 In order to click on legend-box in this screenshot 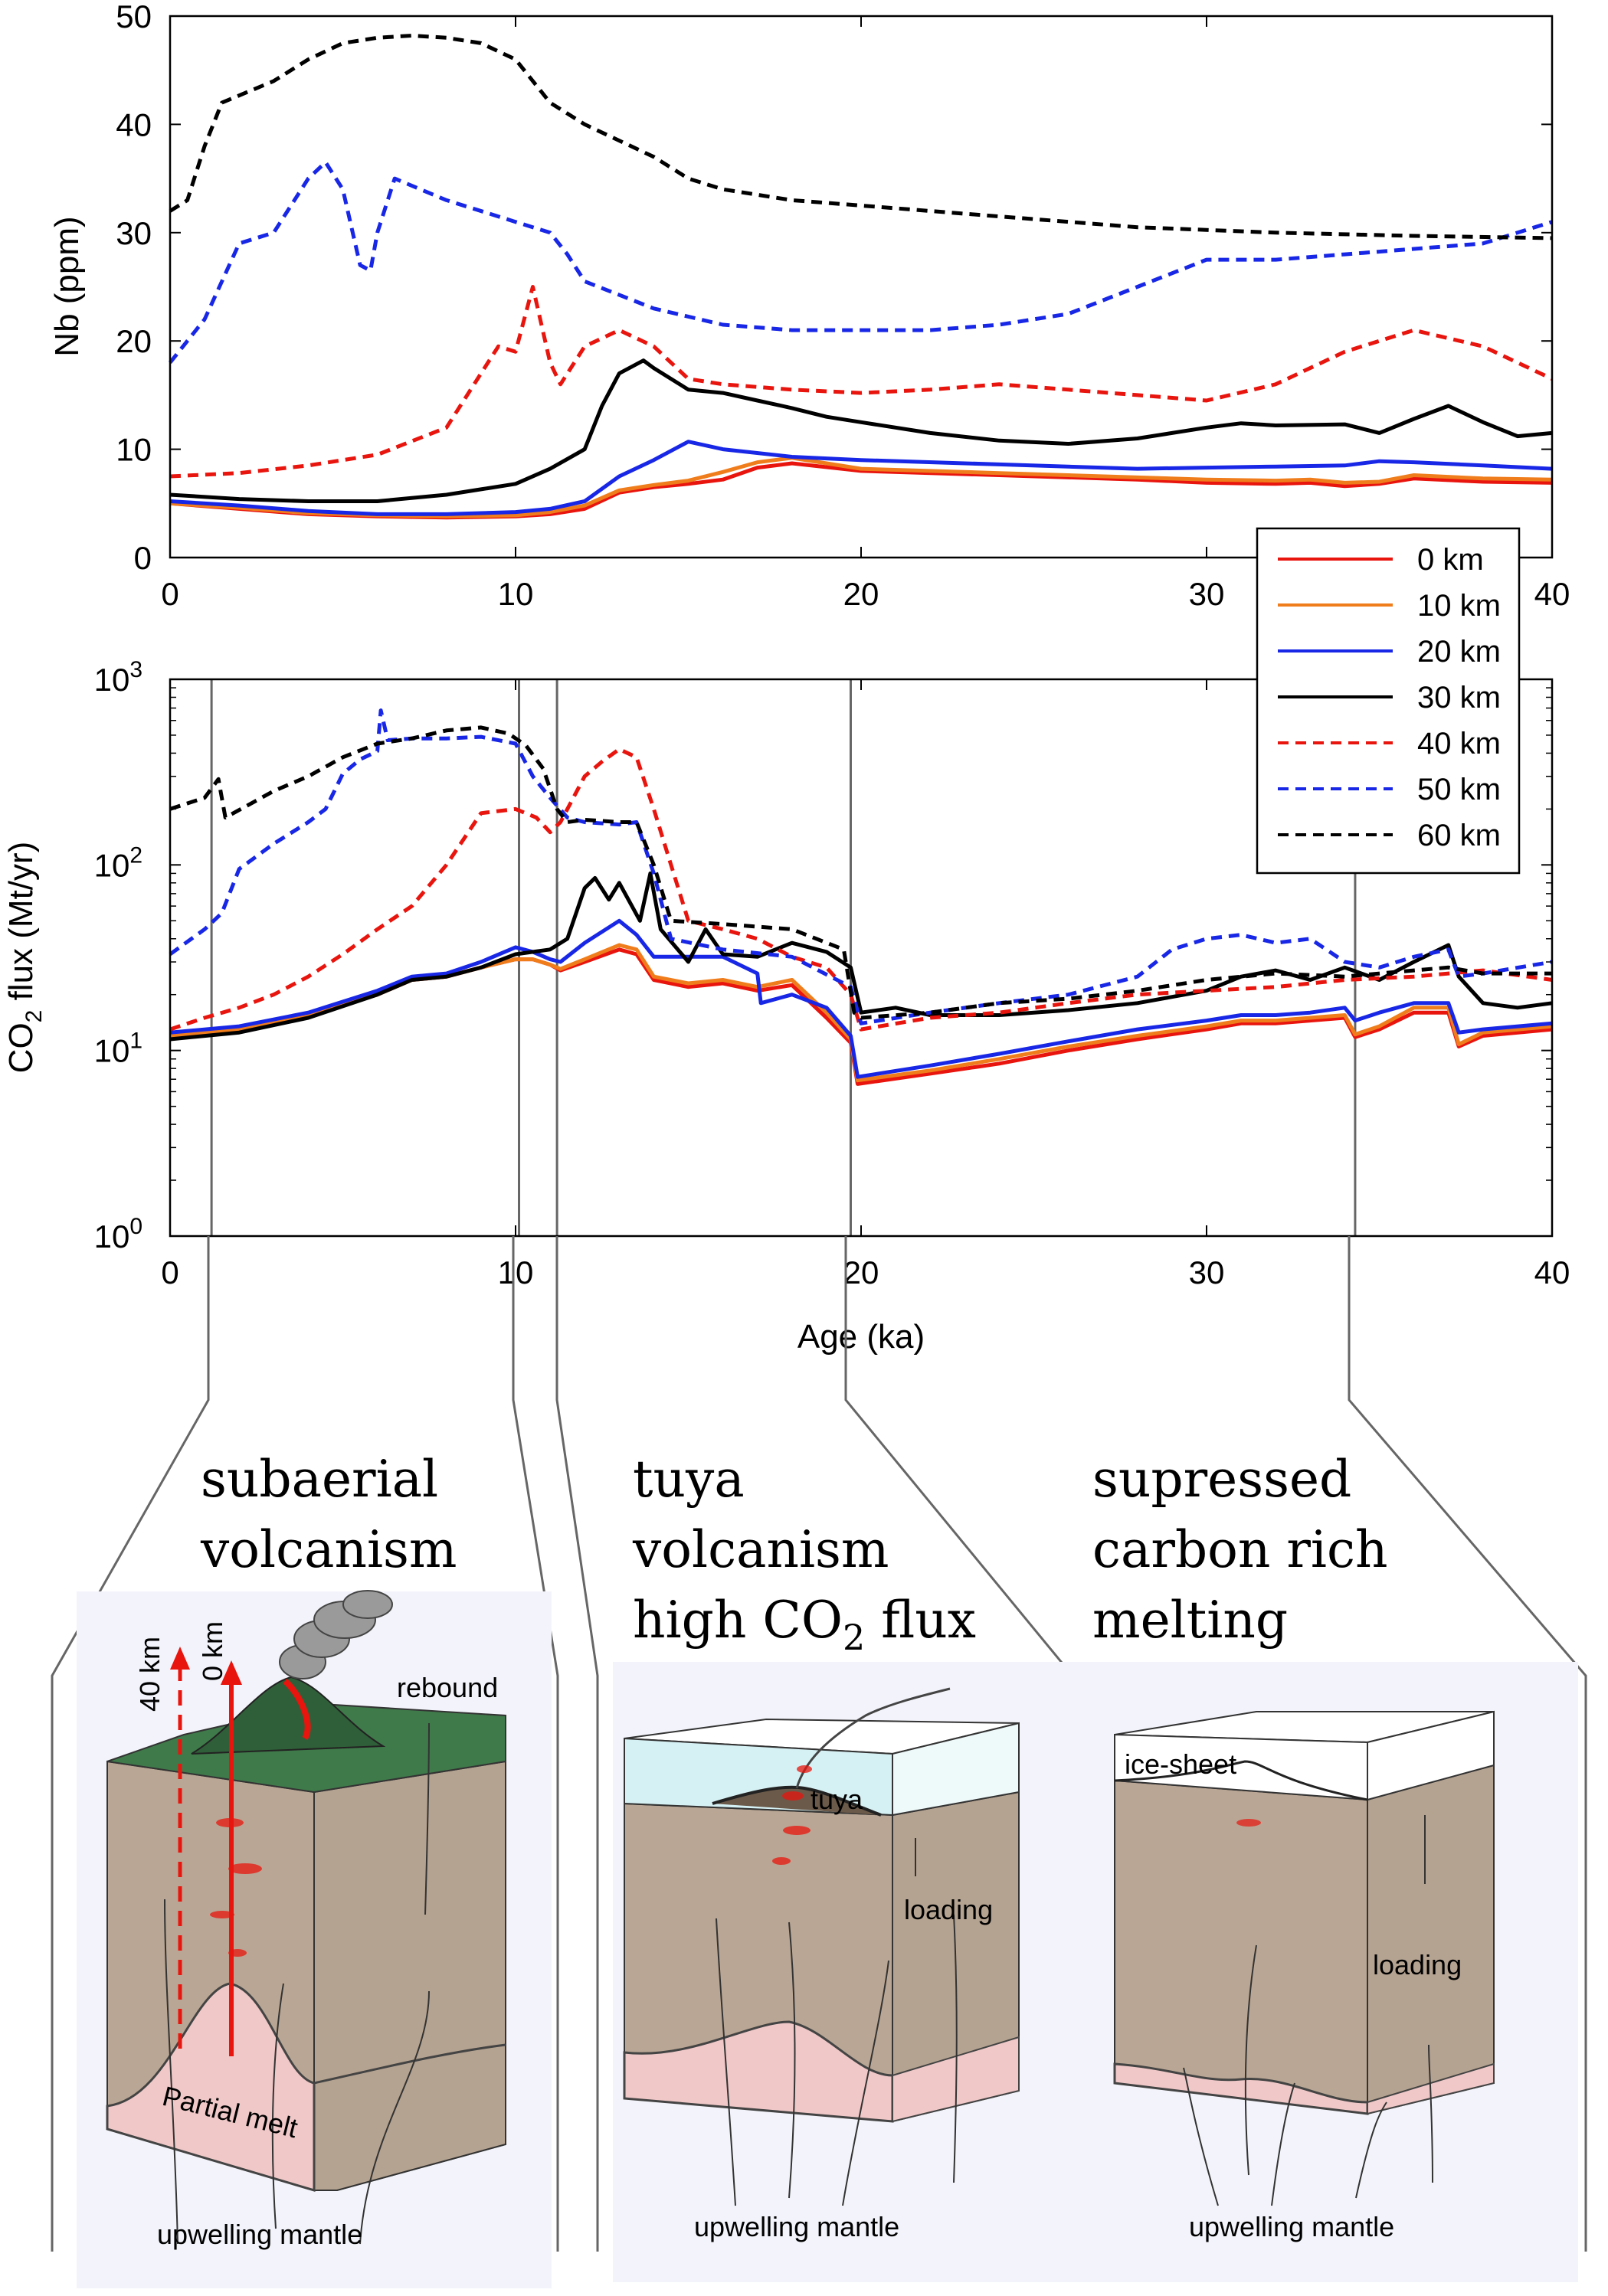, I will do `click(1389, 701)`.